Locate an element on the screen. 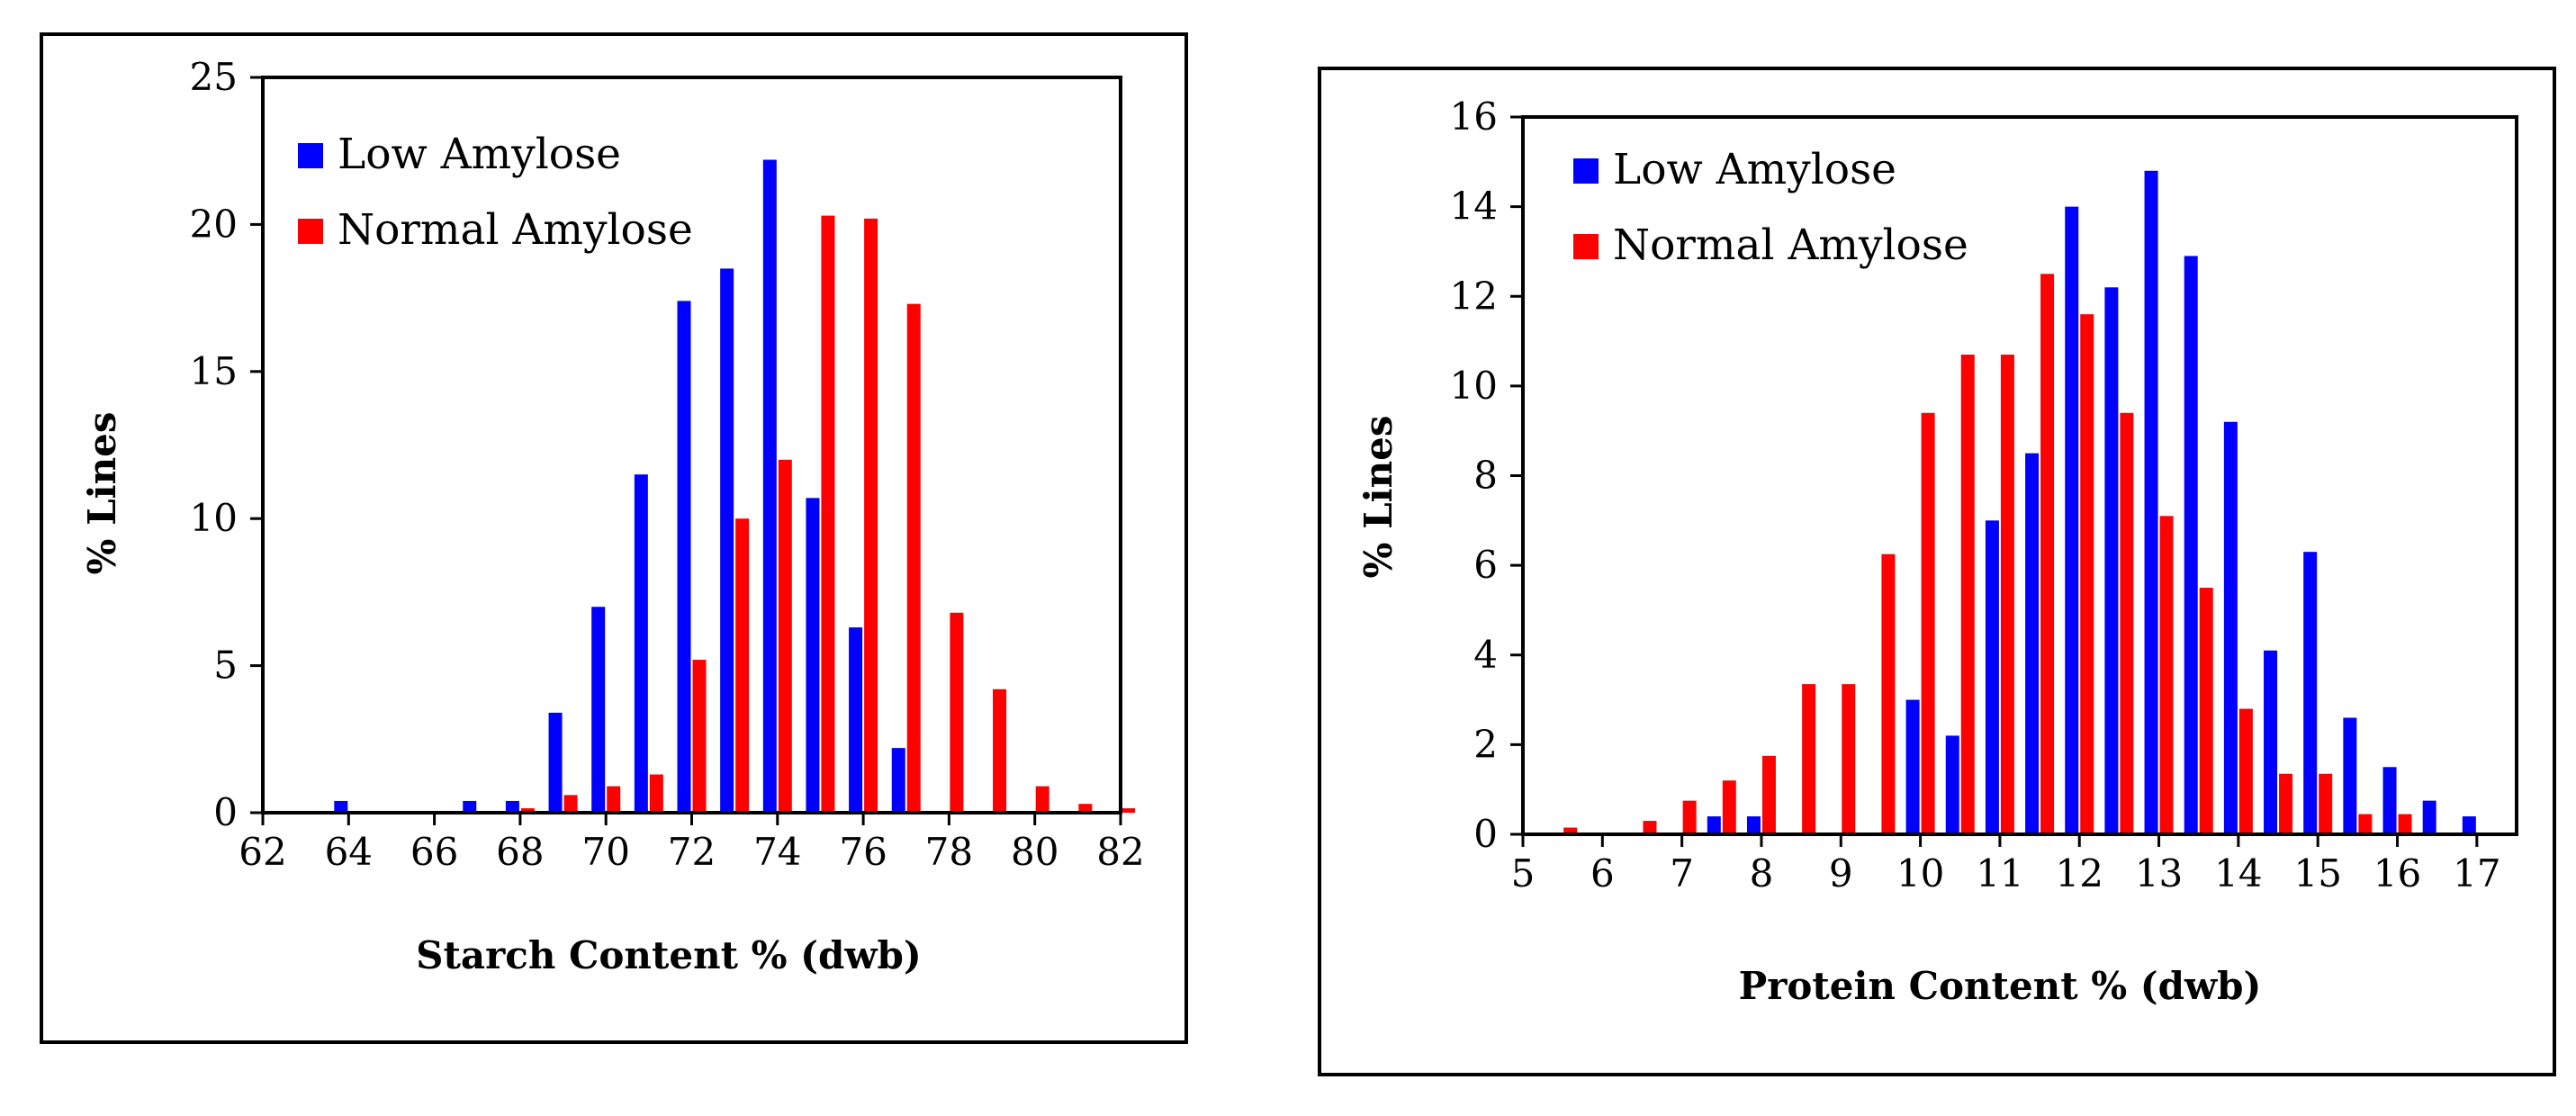 This screenshot has height=1116, width=2576. x-tick-label: 82 is located at coordinates (1120, 852).